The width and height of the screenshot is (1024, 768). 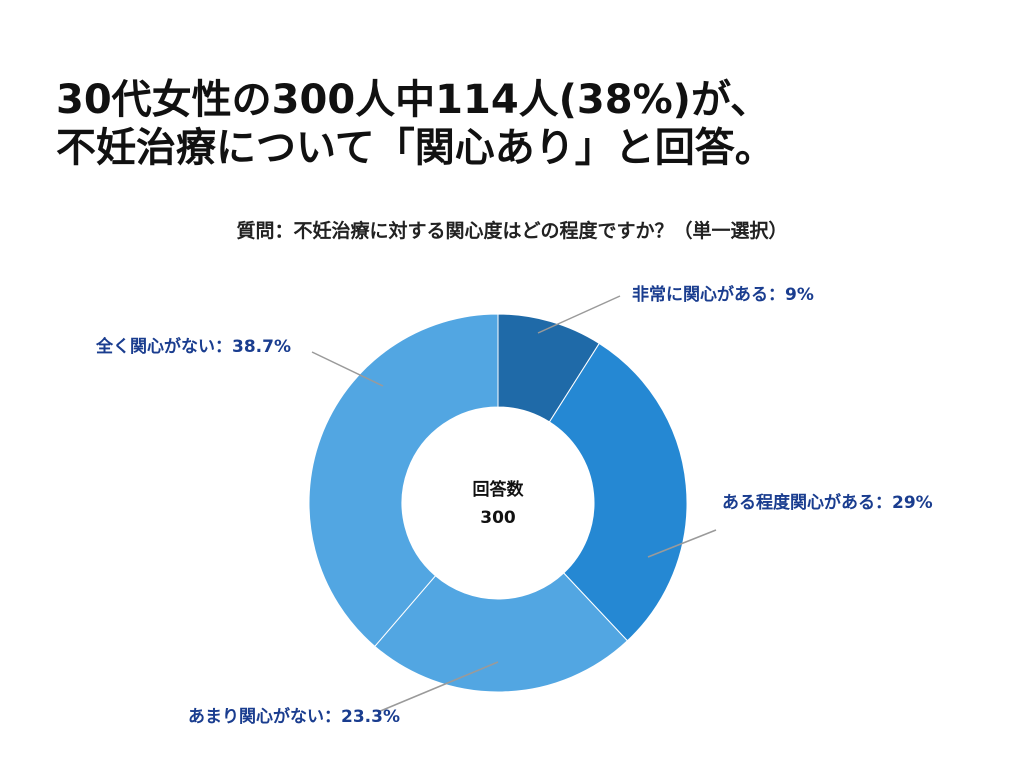 What do you see at coordinates (512, 231) in the screenshot?
I see `question-text: 質問：不妊治療に対する関心度はどの程度ですか？（単一選択）` at bounding box center [512, 231].